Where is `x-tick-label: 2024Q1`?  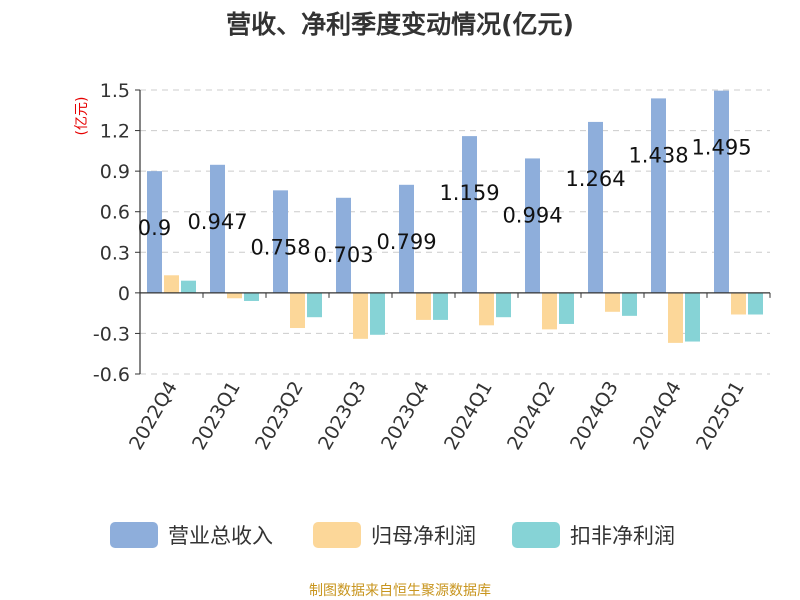
x-tick-label: 2024Q1 is located at coordinates (468, 416).